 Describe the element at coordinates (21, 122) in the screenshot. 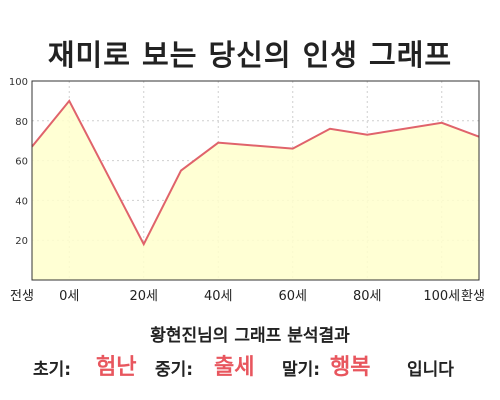

I see `y-tick-label: 80` at that location.